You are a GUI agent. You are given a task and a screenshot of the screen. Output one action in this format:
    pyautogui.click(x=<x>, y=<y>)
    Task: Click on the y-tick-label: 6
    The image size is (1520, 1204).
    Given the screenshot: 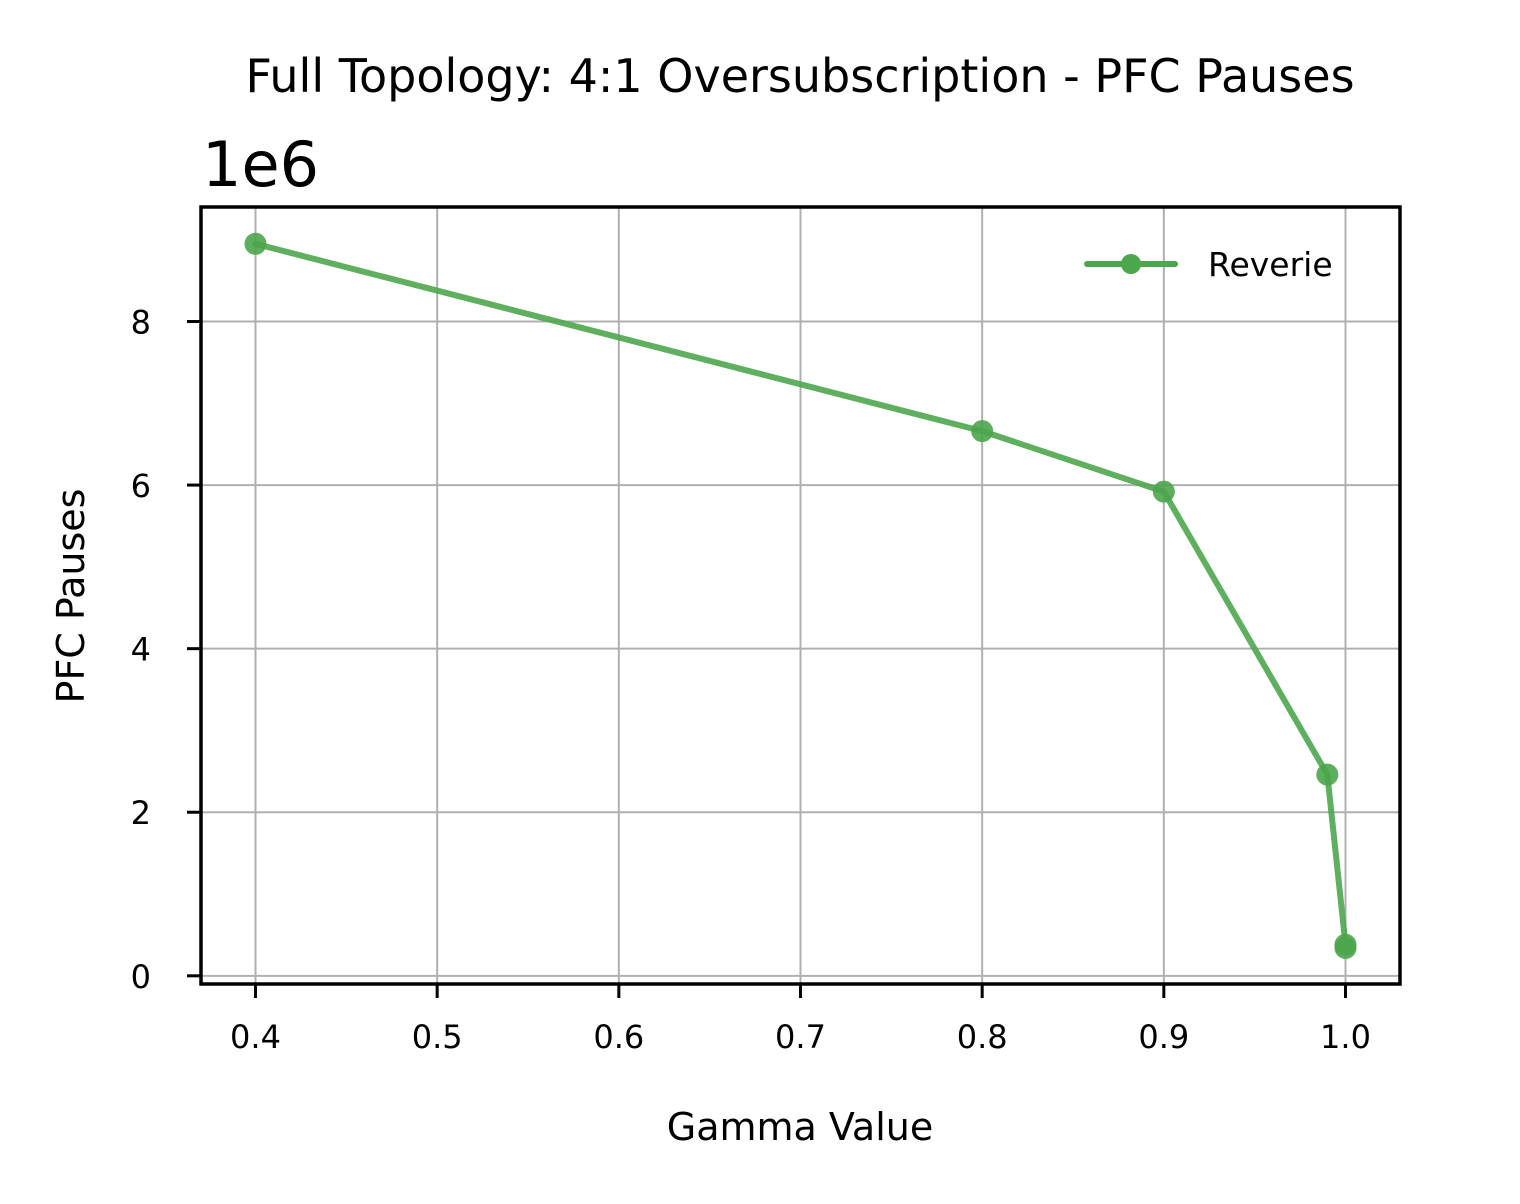 What is the action you would take?
    pyautogui.click(x=141, y=486)
    